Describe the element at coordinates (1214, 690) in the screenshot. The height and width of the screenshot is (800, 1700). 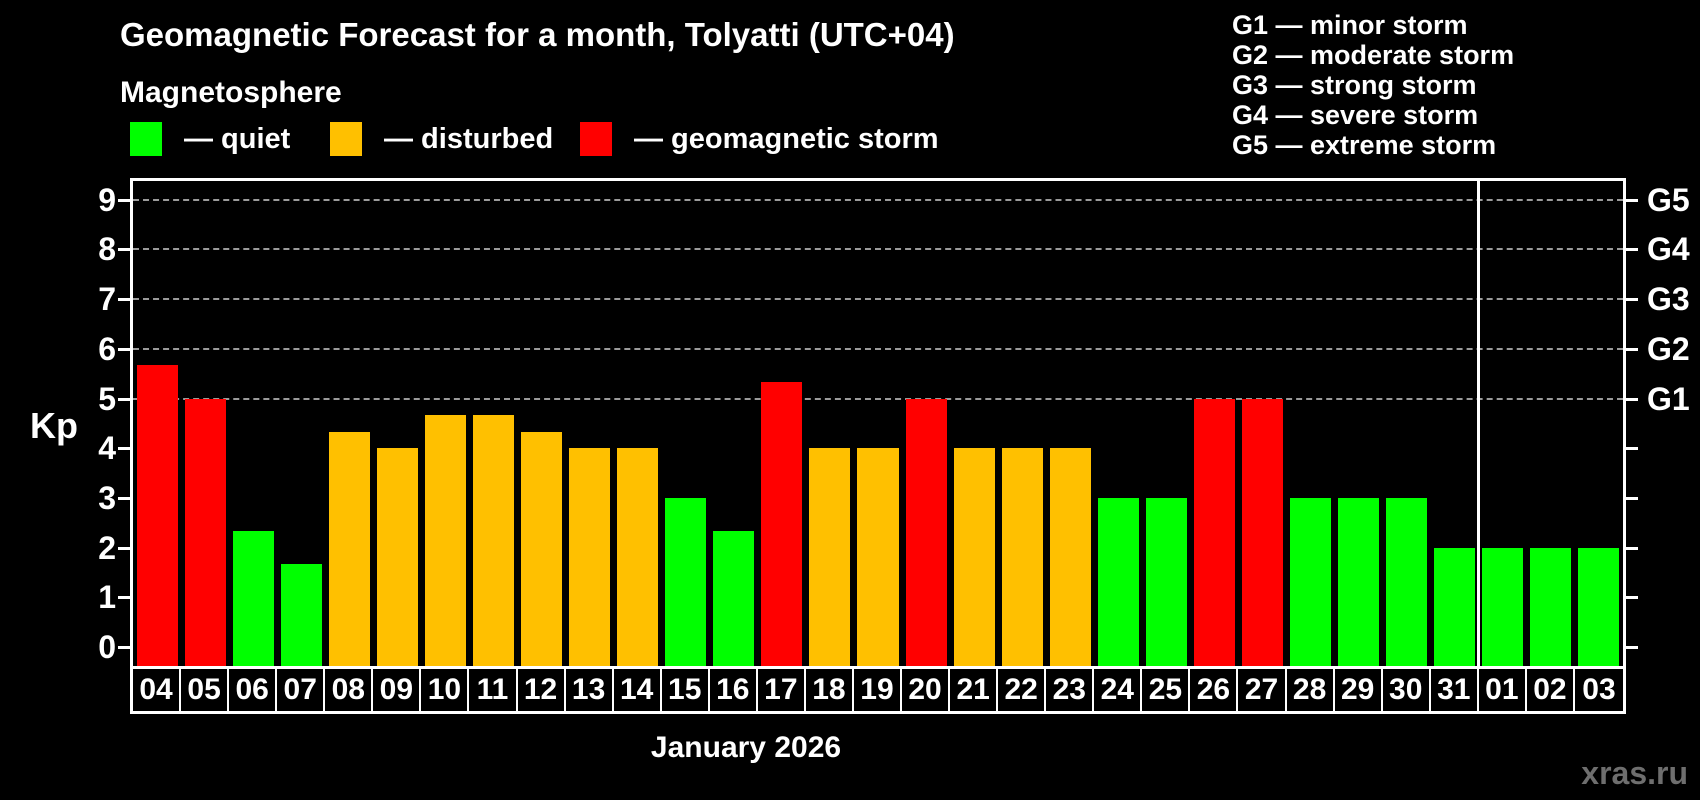
I see `day-cell-26: 26` at that location.